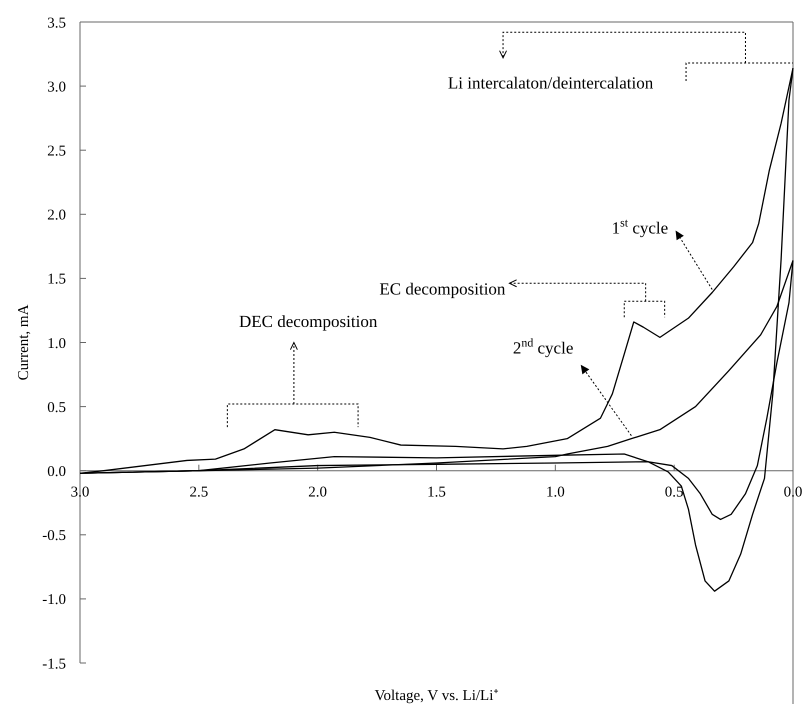 The width and height of the screenshot is (811, 710). What do you see at coordinates (555, 492) in the screenshot?
I see `x-tick-label: 1.0` at bounding box center [555, 492].